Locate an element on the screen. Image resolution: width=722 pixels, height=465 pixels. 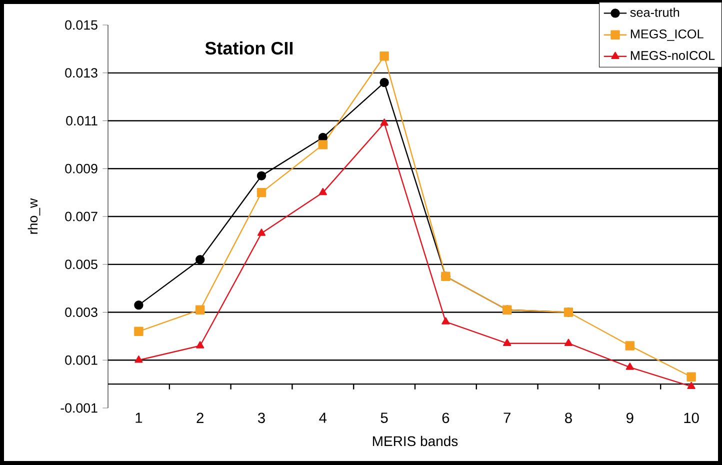
y-tick-label: 0.003 is located at coordinates (81, 312).